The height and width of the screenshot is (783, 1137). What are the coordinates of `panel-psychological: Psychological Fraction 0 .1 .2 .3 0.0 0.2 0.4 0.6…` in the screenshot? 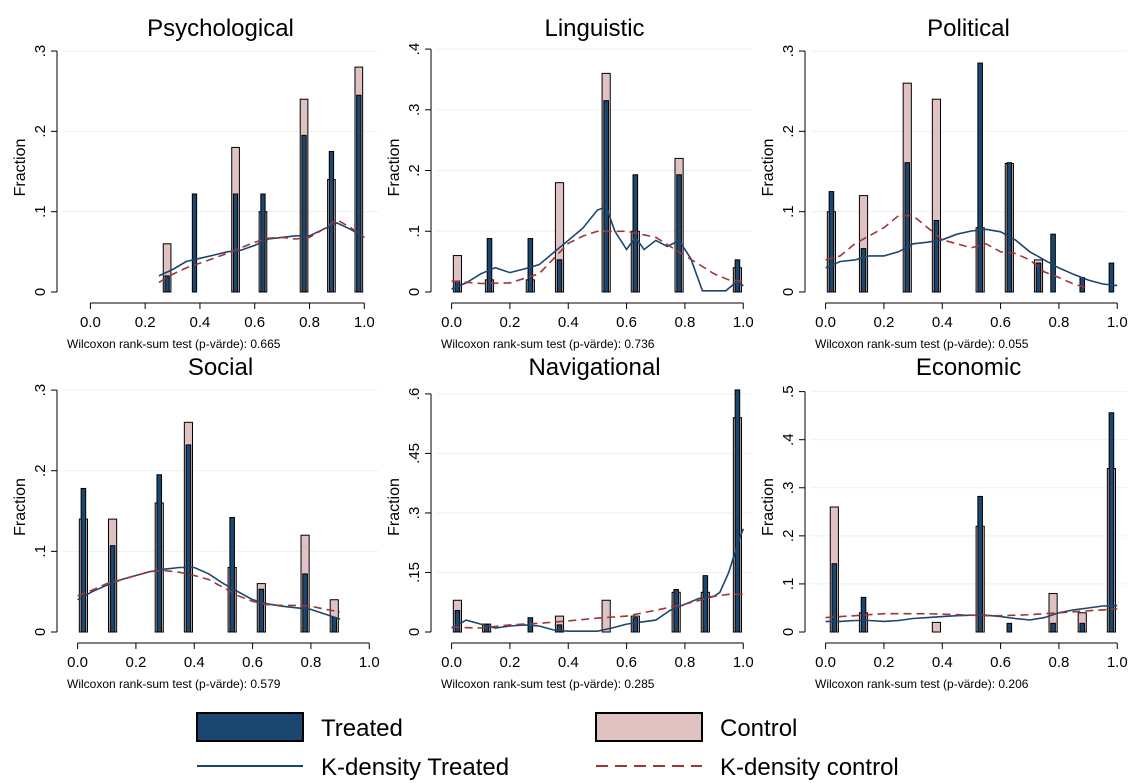 It's located at (195, 183).